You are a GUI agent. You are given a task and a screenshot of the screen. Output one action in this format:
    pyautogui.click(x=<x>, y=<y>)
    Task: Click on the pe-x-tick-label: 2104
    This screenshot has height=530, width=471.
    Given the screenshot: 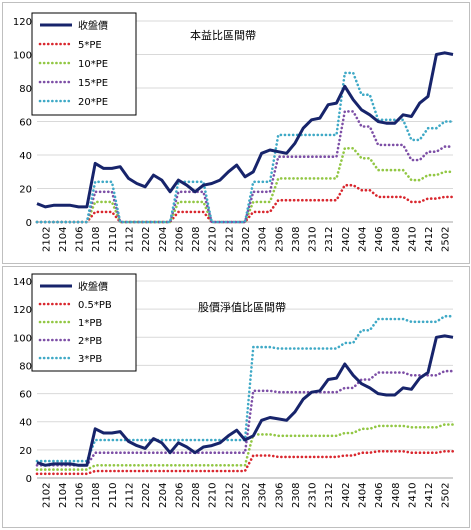 What is the action you would take?
    pyautogui.click(x=63, y=239)
    